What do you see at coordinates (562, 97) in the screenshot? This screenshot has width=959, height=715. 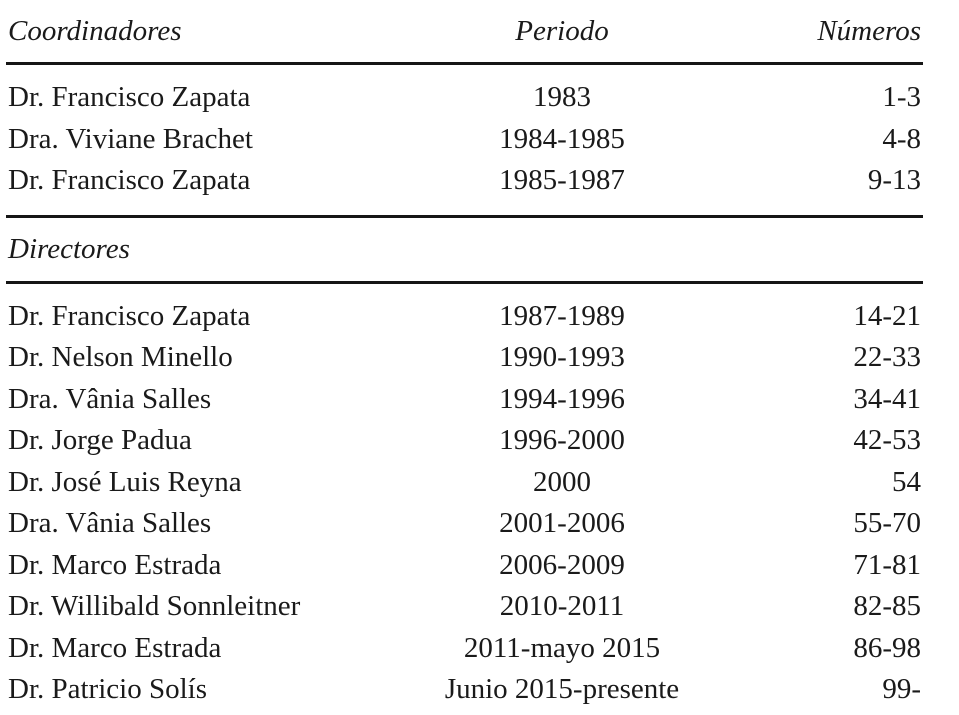 I see `period-value: 1983` at bounding box center [562, 97].